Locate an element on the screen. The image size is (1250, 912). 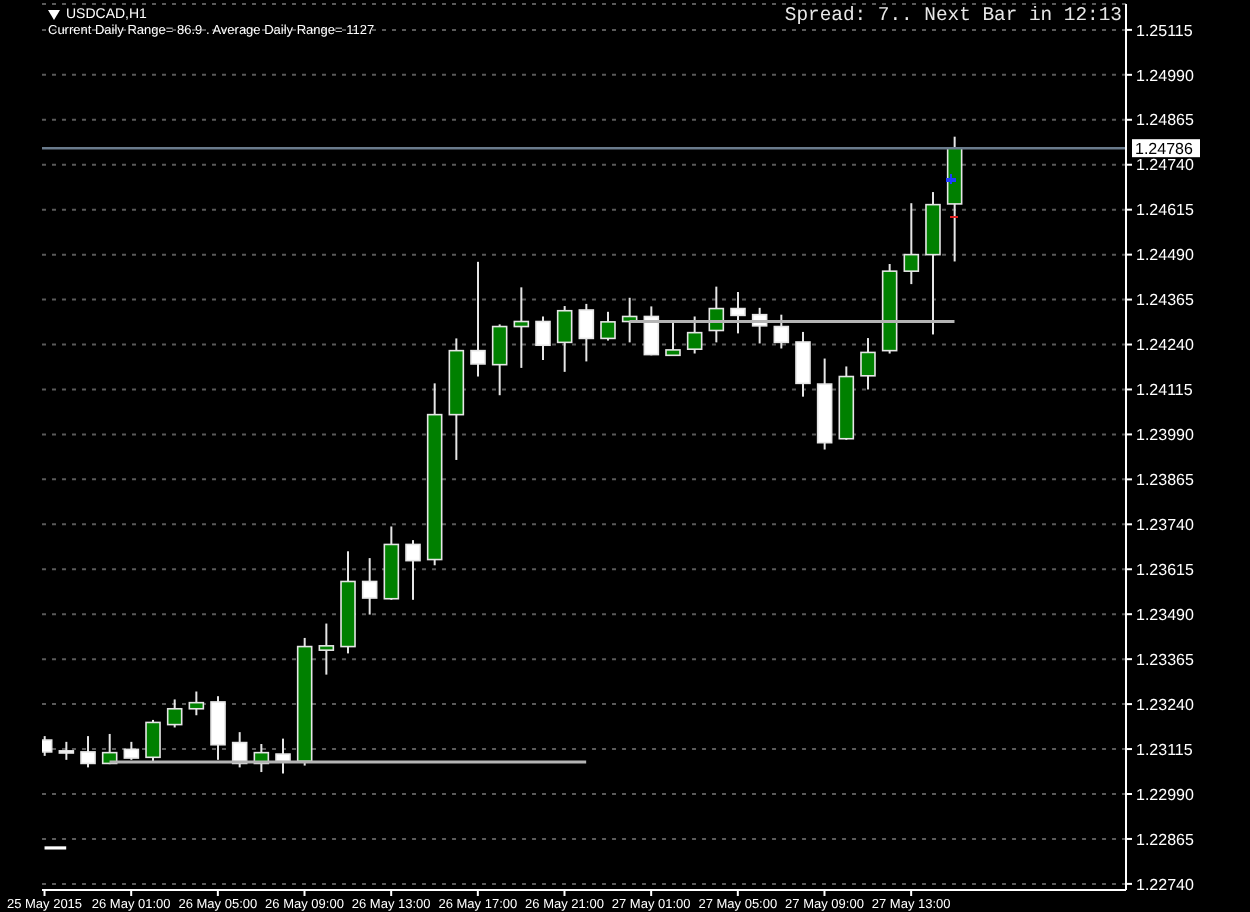
annotation: Spread: 7.. Next Bar in 12:13 is located at coordinates (953, 16).